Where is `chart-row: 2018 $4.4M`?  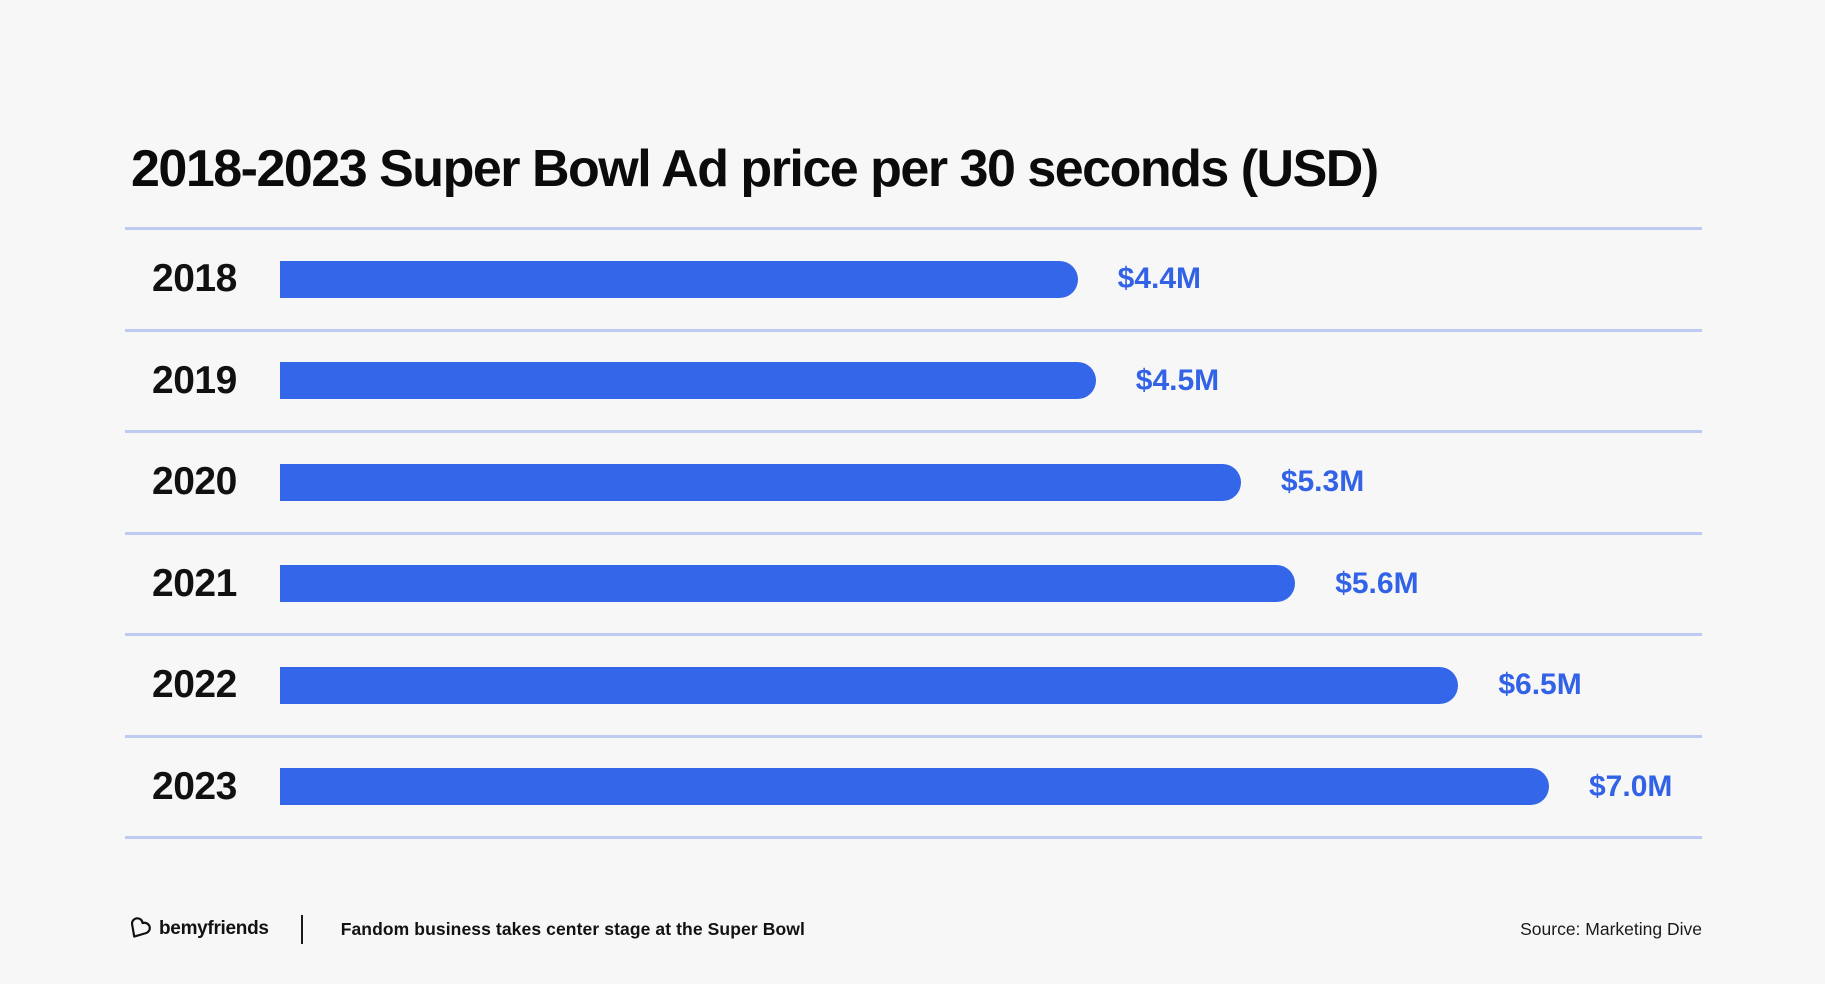 chart-row: 2018 $4.4M is located at coordinates (913, 278).